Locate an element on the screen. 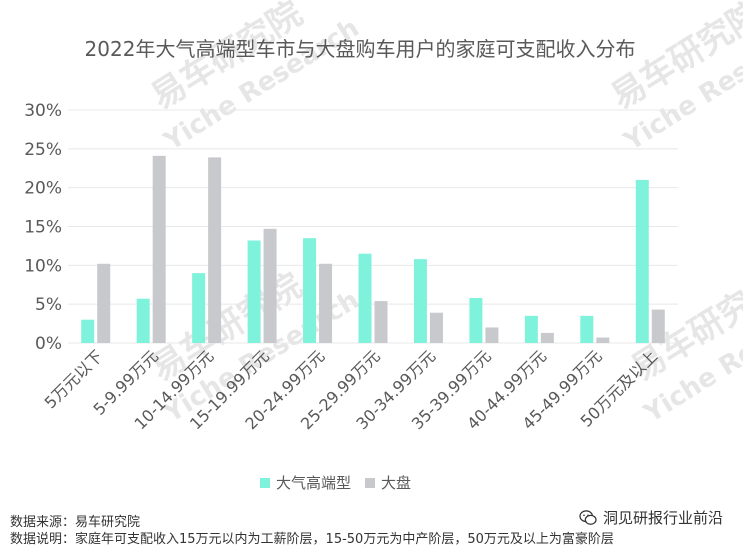  wechat-icon is located at coordinates (588, 517).